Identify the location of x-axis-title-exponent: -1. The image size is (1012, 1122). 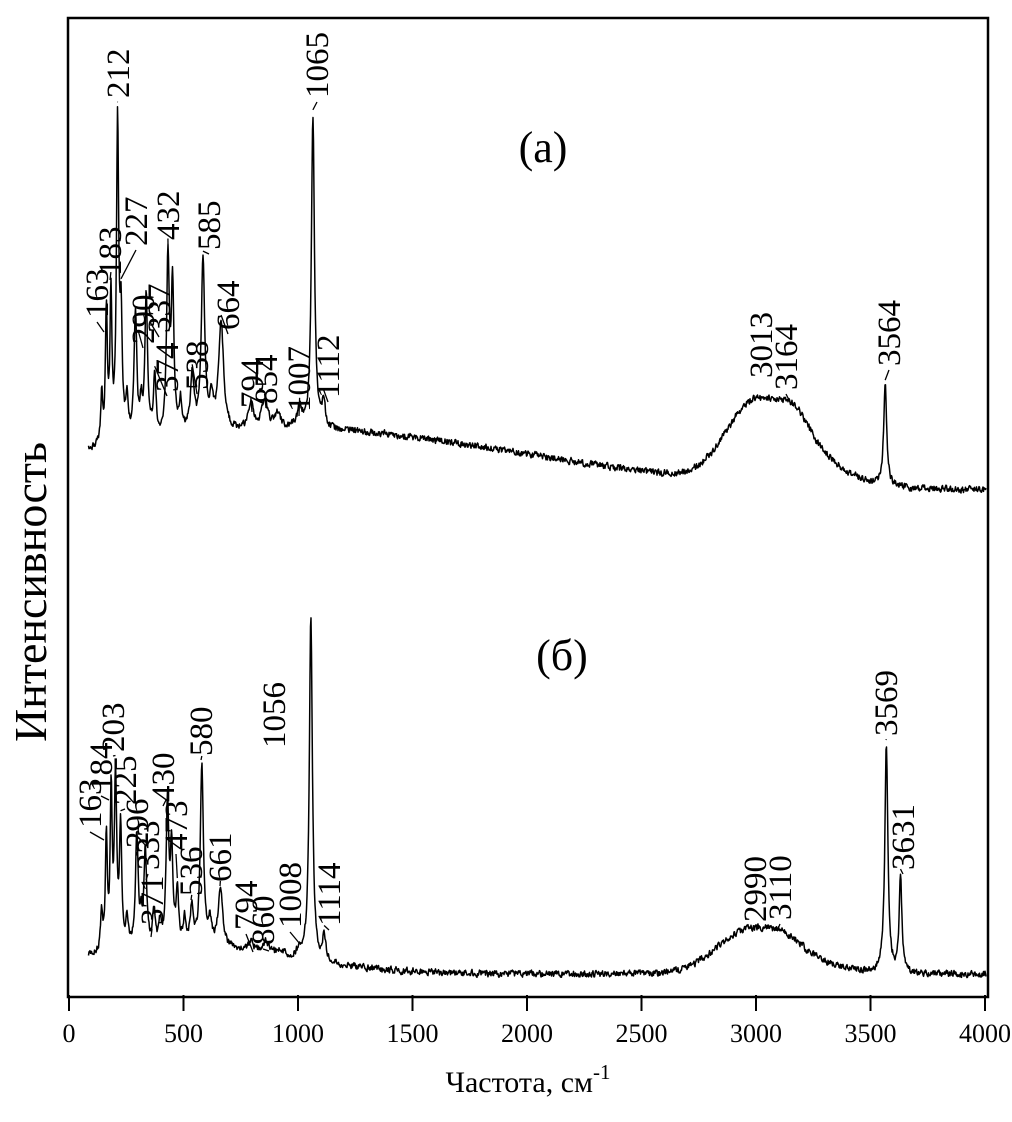
(602, 1072).